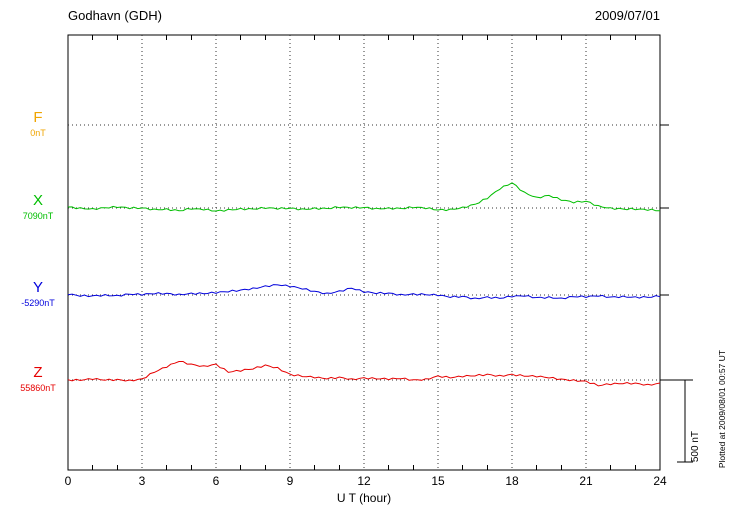 This screenshot has width=730, height=520. I want to click on channel-letter-F: F, so click(38, 117).